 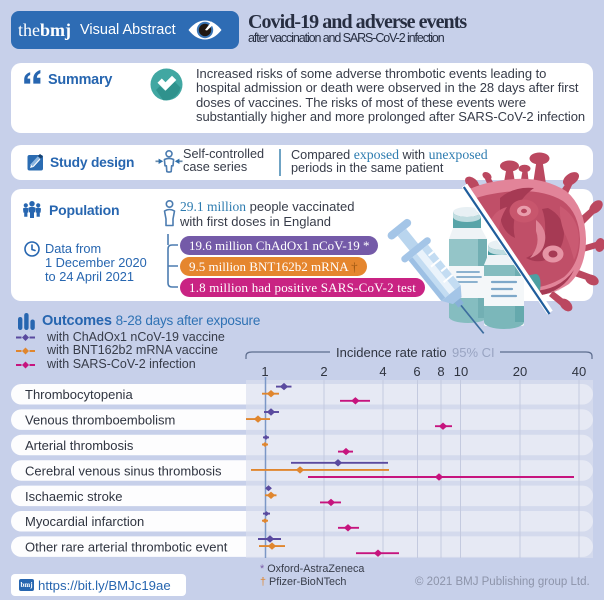 What do you see at coordinates (382, 371) in the screenshot?
I see `svg-text: 4` at bounding box center [382, 371].